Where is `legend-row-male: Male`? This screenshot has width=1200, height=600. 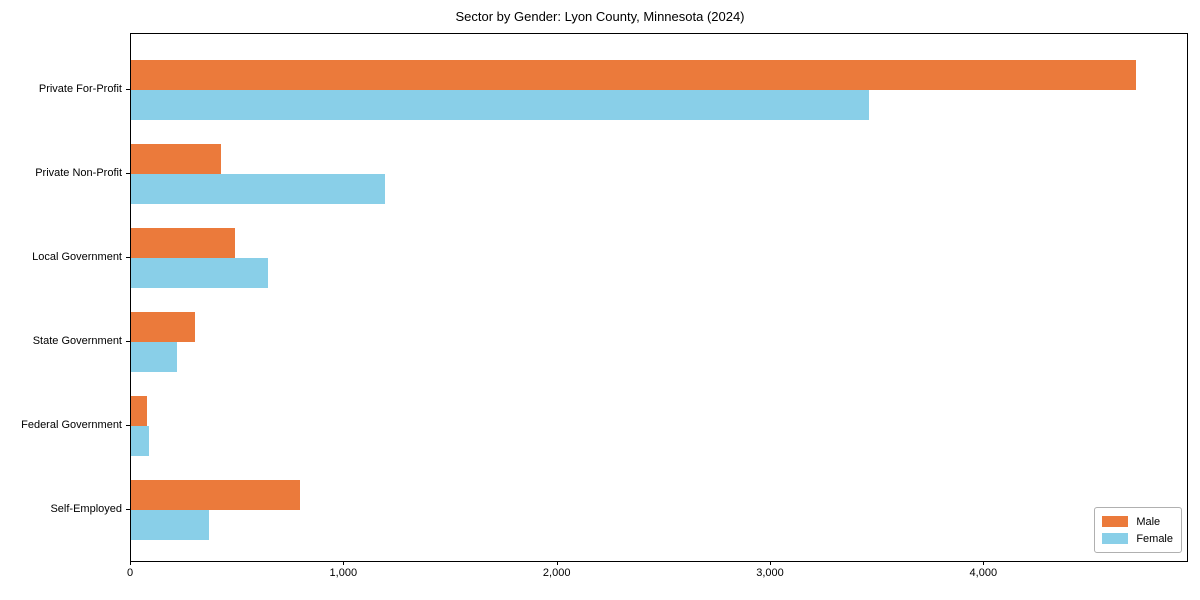
legend-row-male: Male is located at coordinates (1137, 521).